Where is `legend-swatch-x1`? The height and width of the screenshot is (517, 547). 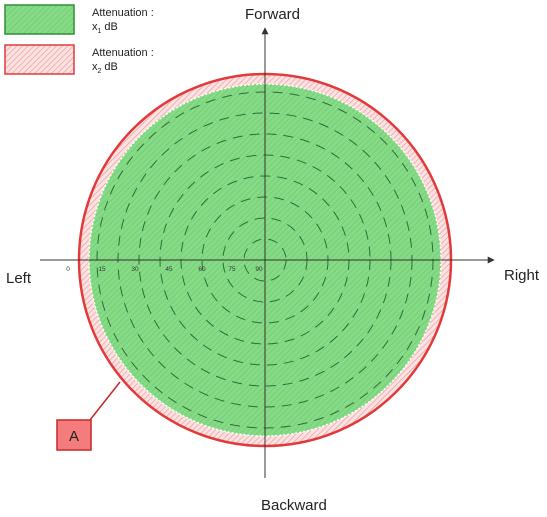 legend-swatch-x1 is located at coordinates (39, 19).